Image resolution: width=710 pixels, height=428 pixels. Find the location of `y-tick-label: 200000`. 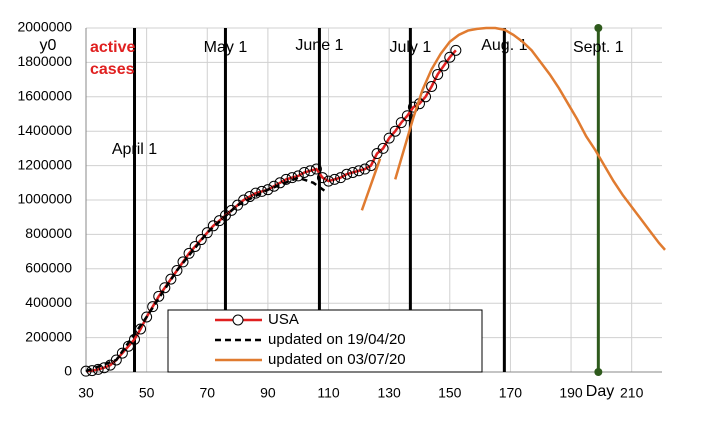

y-tick-label: 200000 is located at coordinates (48, 336).